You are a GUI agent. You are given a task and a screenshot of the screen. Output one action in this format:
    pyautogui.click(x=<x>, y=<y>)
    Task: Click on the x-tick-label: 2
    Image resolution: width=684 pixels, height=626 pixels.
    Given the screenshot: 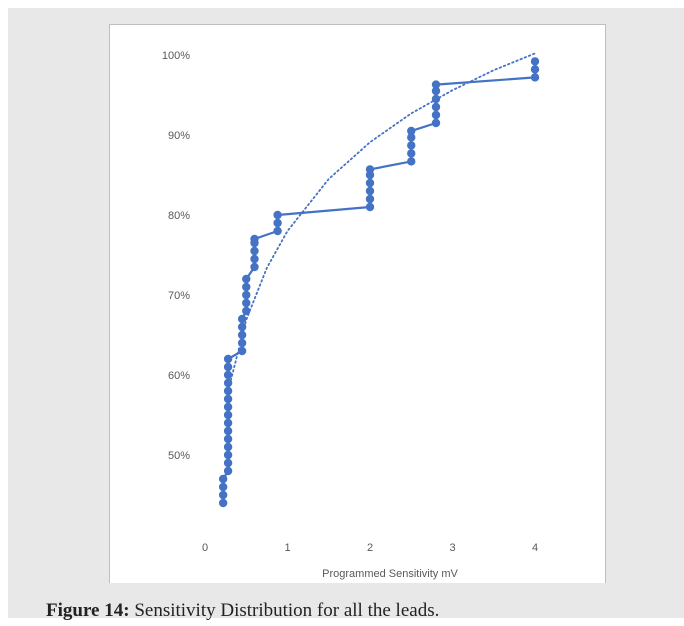 What is the action you would take?
    pyautogui.click(x=370, y=548)
    